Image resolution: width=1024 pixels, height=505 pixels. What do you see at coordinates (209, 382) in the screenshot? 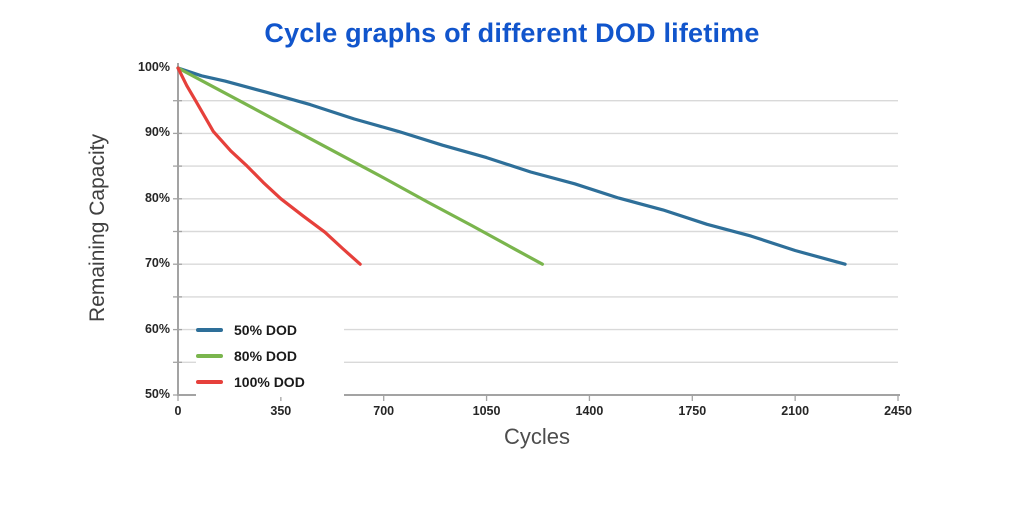
I see `legend-line-swatch-red` at bounding box center [209, 382].